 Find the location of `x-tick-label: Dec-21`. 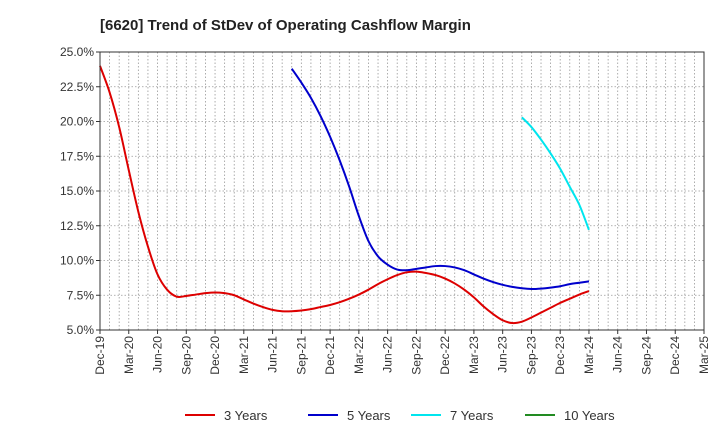

x-tick-label: Dec-21 is located at coordinates (330, 355).